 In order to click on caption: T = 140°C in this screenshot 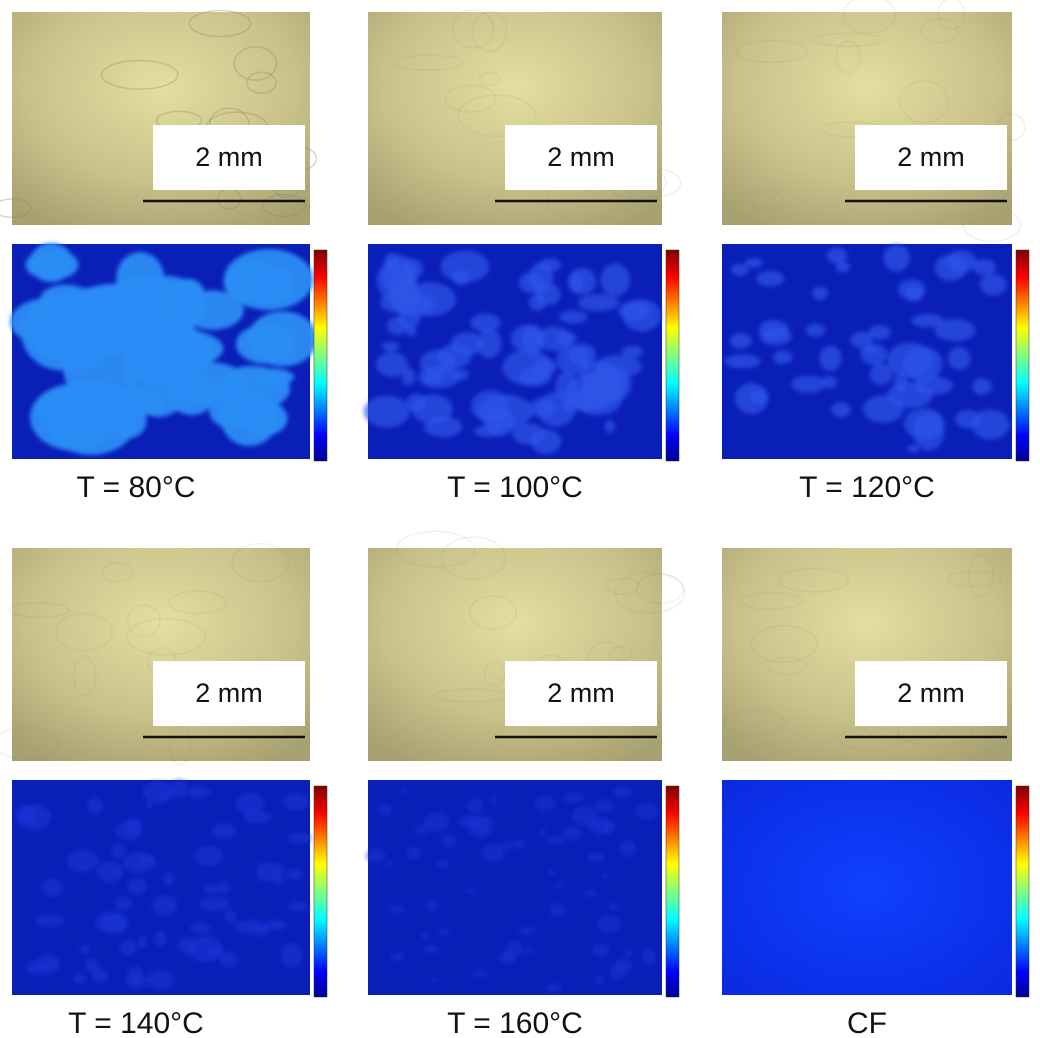, I will do `click(136, 1022)`.